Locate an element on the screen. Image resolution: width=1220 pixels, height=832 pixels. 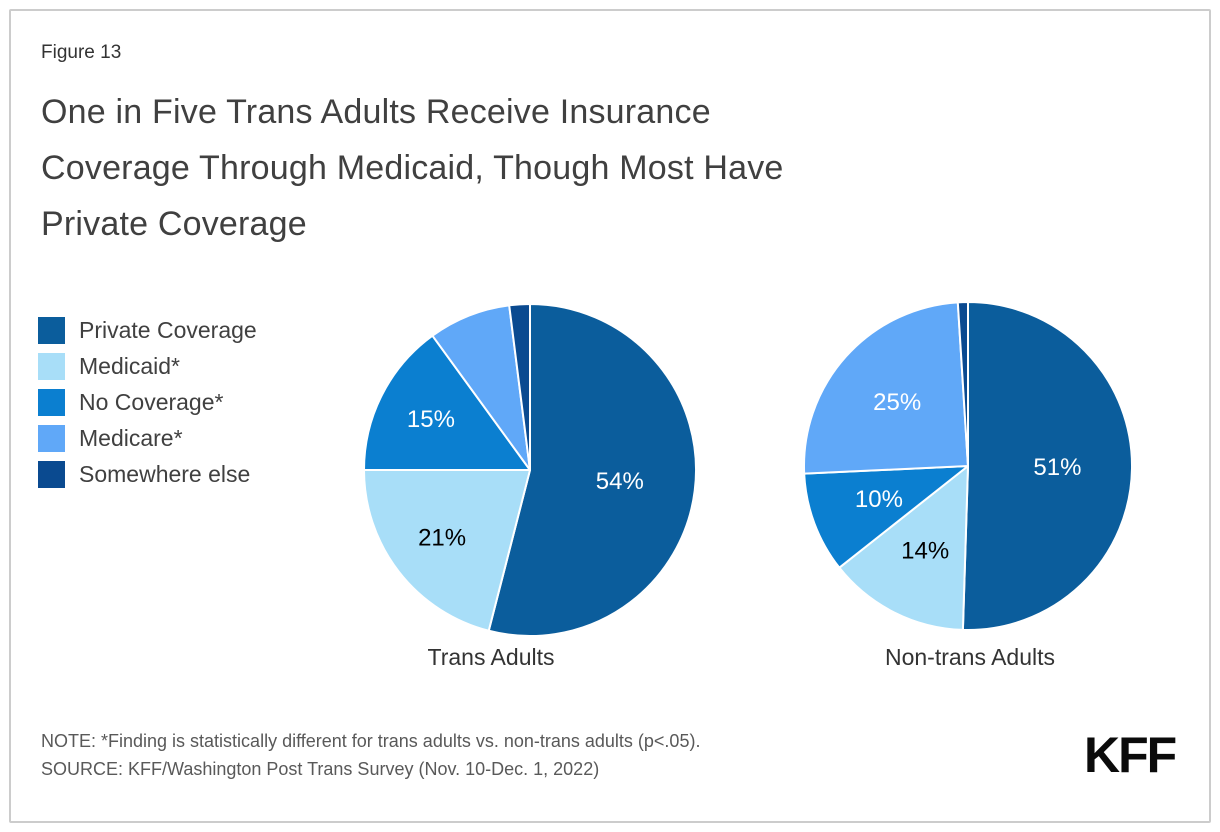
legend-item-private: Private Coverage is located at coordinates (147, 330).